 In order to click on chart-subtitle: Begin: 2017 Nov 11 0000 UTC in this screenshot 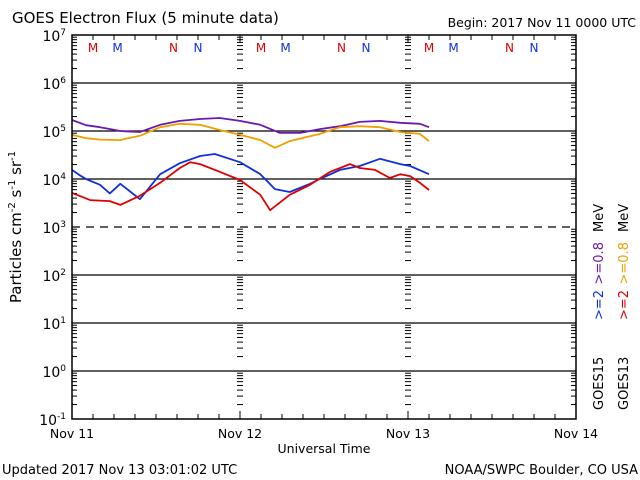, I will do `click(542, 22)`.